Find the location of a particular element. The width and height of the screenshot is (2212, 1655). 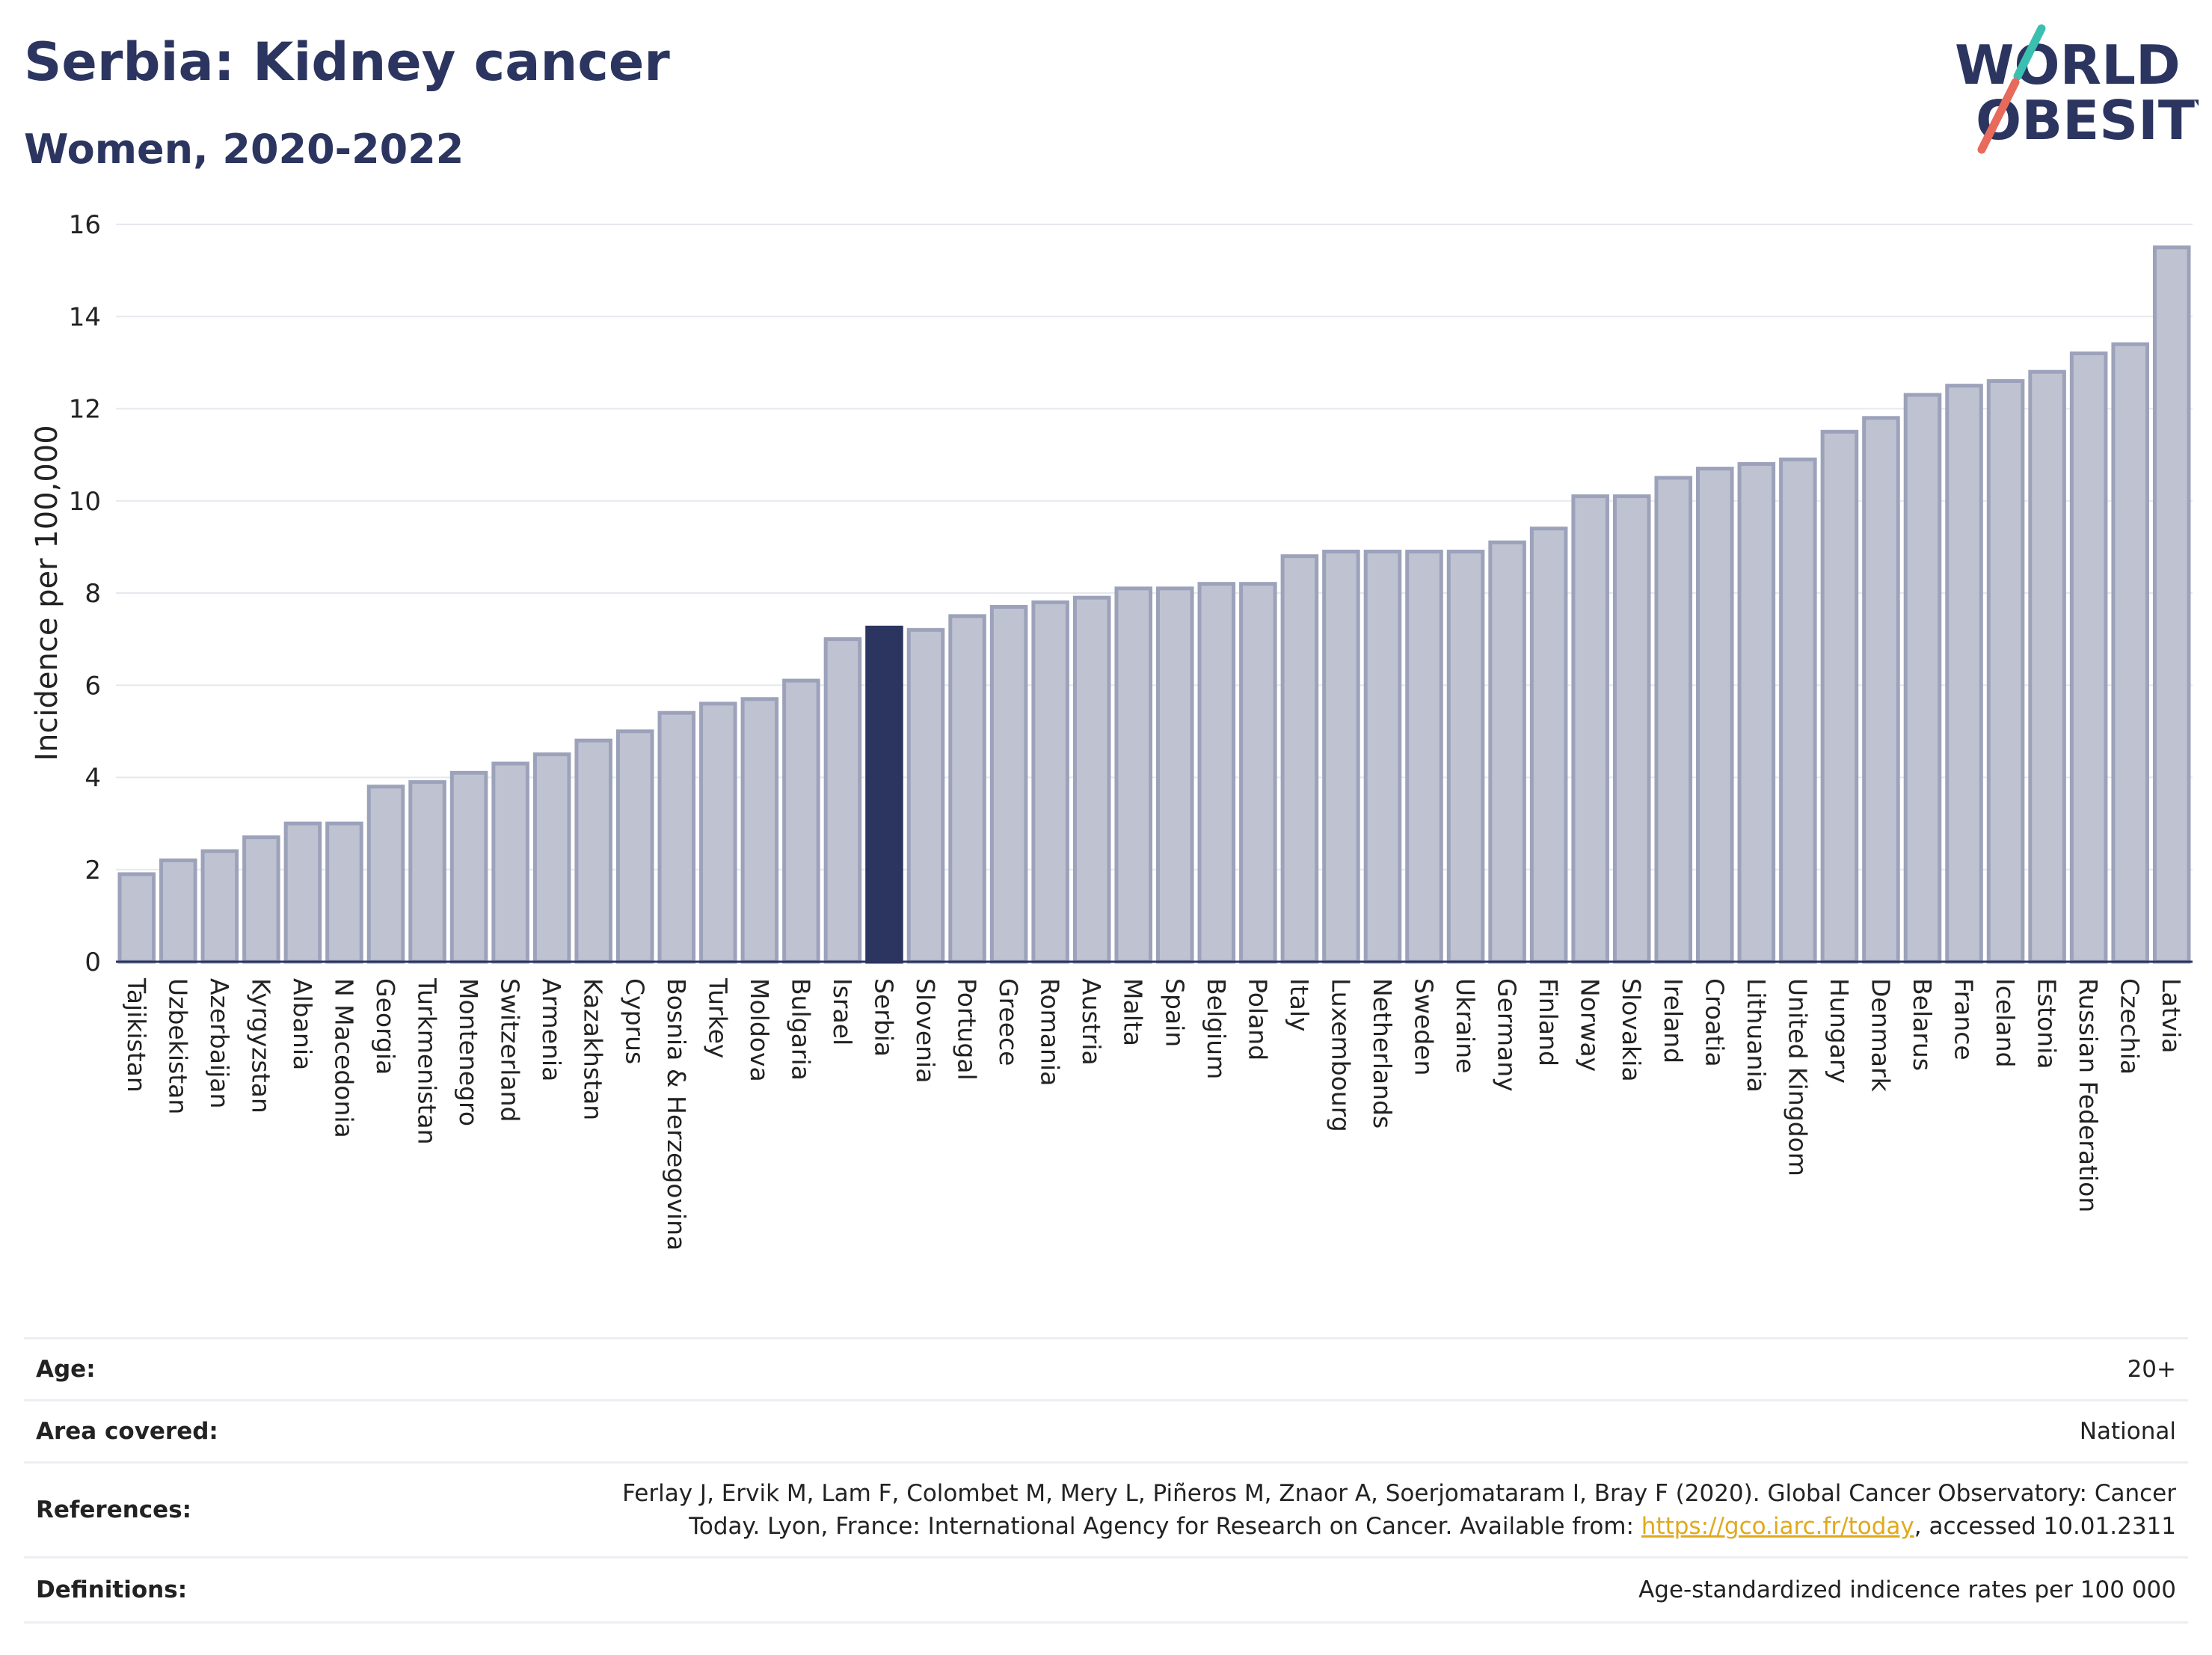

world-obesity-logo: WORLD OBESITY is located at coordinates (2077, 89).